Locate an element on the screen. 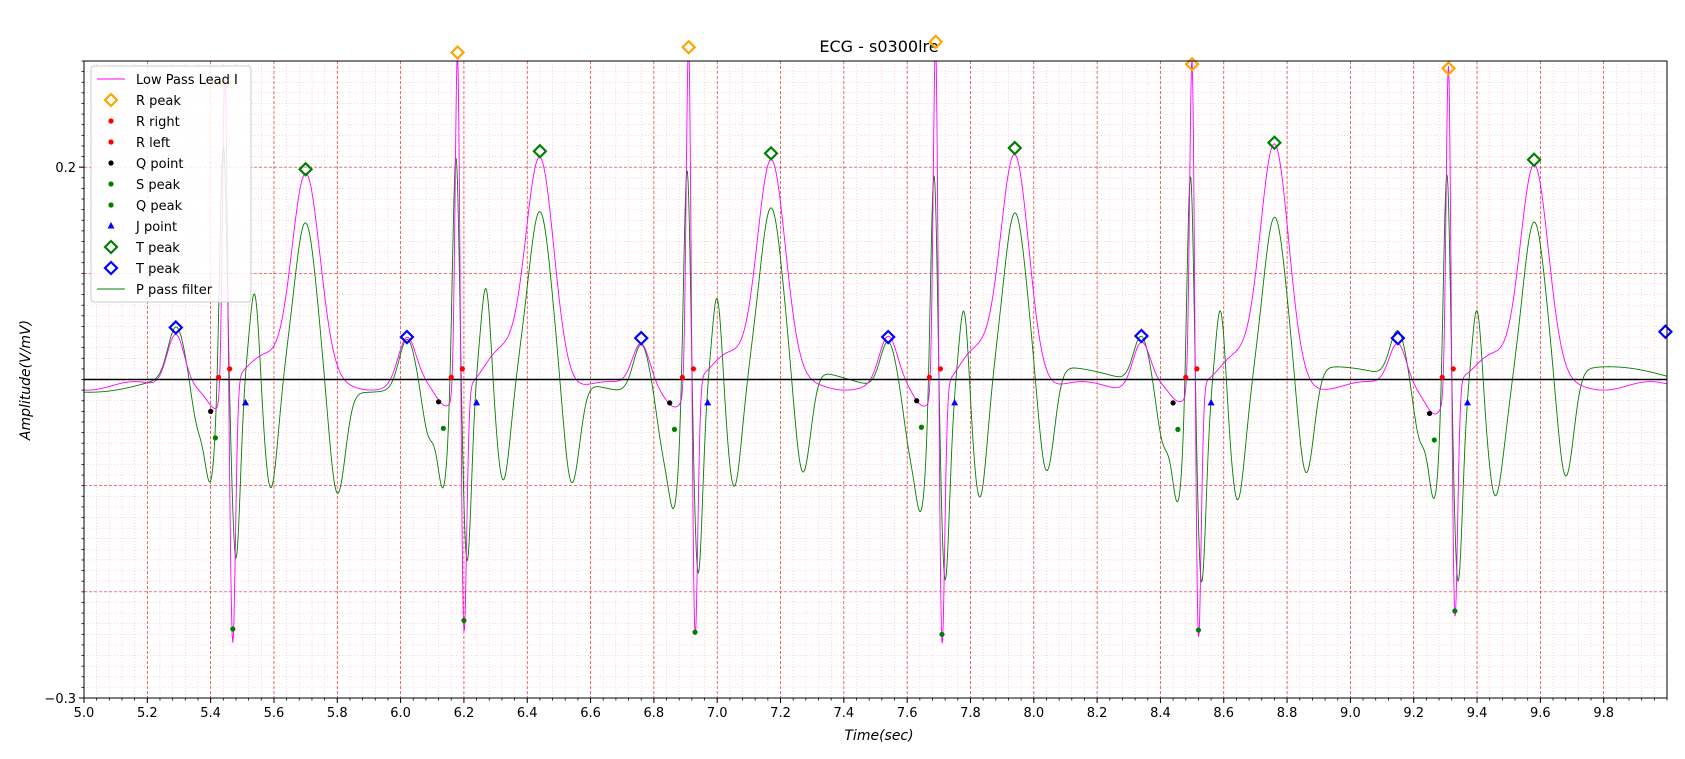 This screenshot has height=759, width=1685. legend-label: Low Pass Lead I is located at coordinates (187, 80).